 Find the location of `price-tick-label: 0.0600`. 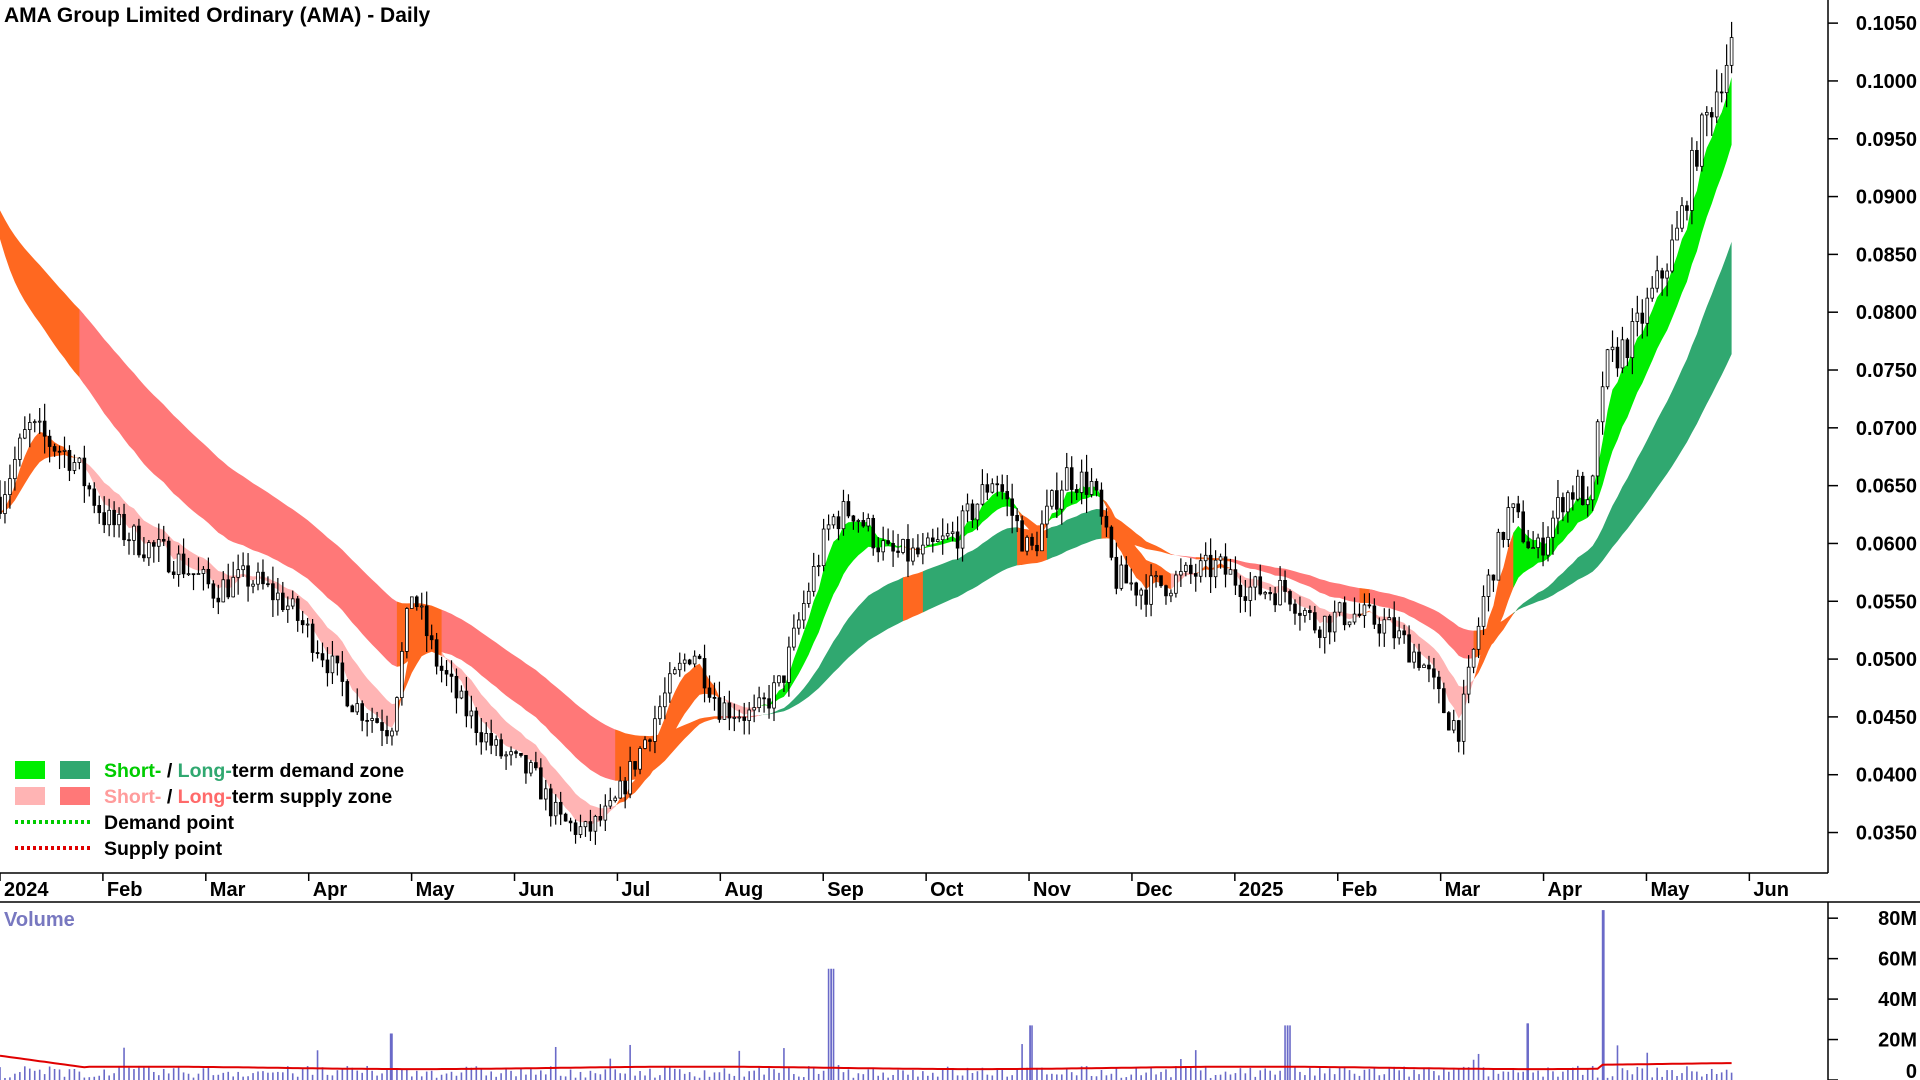

price-tick-label: 0.0600 is located at coordinates (1886, 544).